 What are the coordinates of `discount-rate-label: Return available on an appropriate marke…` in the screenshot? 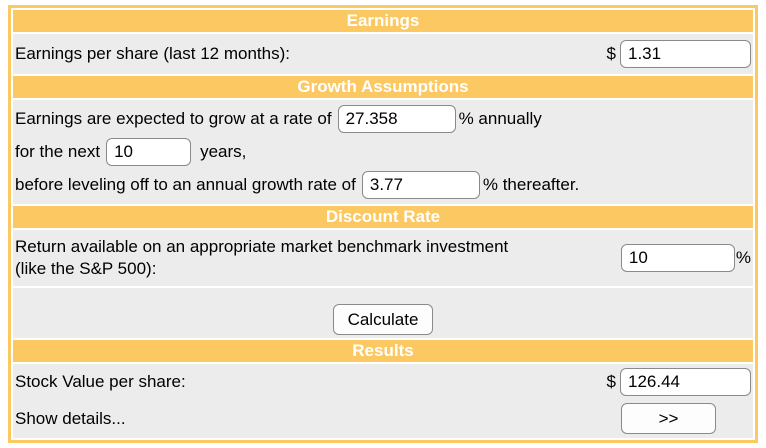 It's located at (318, 258).